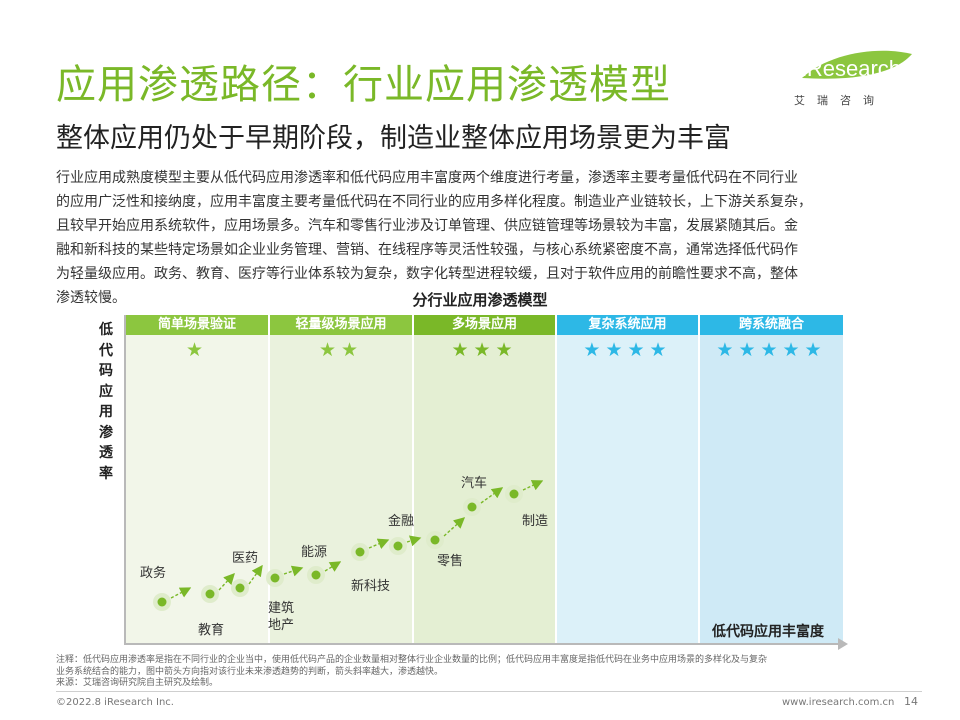 This screenshot has height=720, width=960. Describe the element at coordinates (474, 483) in the screenshot. I see `industry-label-qiche: 汽车` at that location.